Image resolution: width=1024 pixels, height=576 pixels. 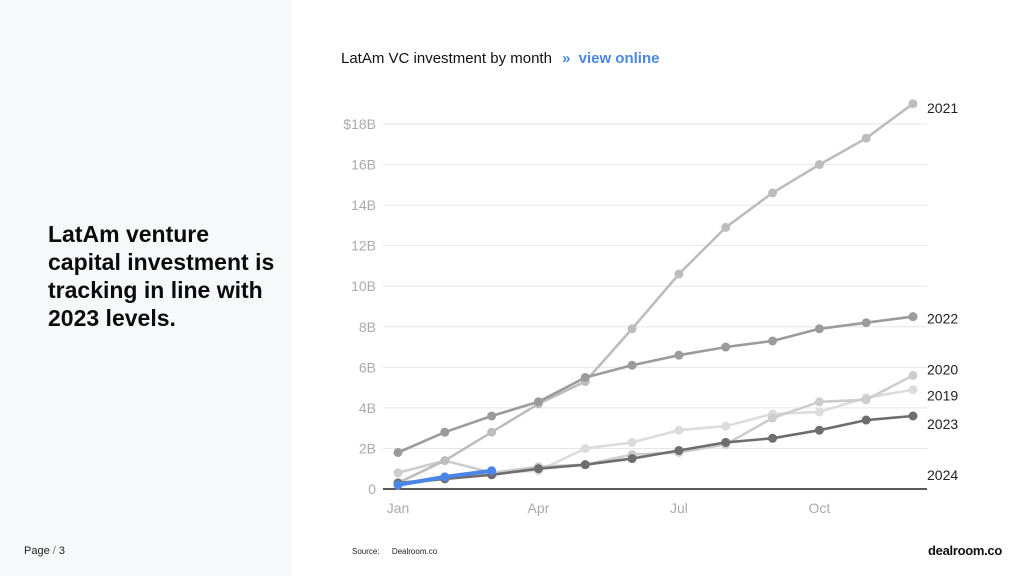 What do you see at coordinates (655, 449) in the screenshot?
I see `series-line-2023` at bounding box center [655, 449].